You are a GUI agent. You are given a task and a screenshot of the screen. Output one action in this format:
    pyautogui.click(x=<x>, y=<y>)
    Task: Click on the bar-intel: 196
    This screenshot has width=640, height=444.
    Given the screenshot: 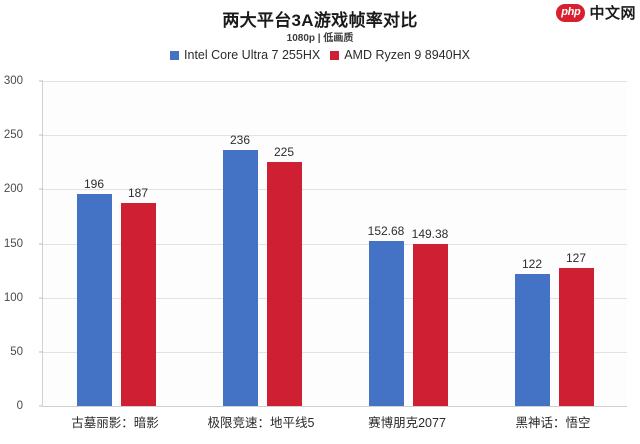 What is the action you would take?
    pyautogui.click(x=94, y=291)
    